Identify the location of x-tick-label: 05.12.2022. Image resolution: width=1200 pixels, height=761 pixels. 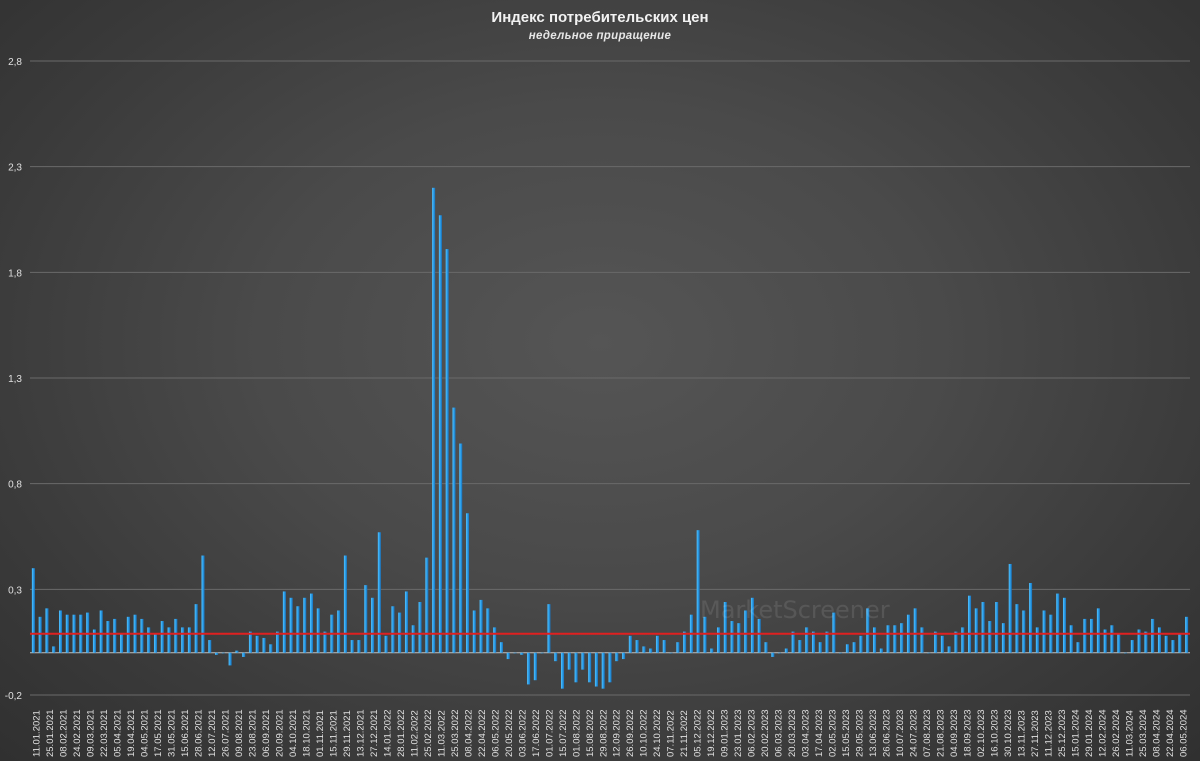
(698, 733).